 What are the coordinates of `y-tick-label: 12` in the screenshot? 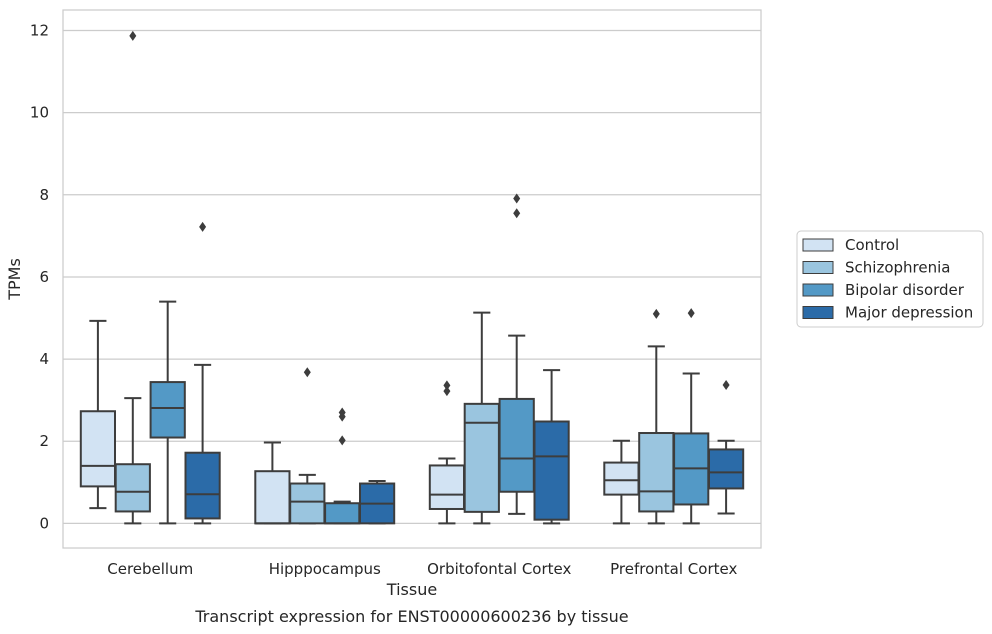 It's located at (39, 31).